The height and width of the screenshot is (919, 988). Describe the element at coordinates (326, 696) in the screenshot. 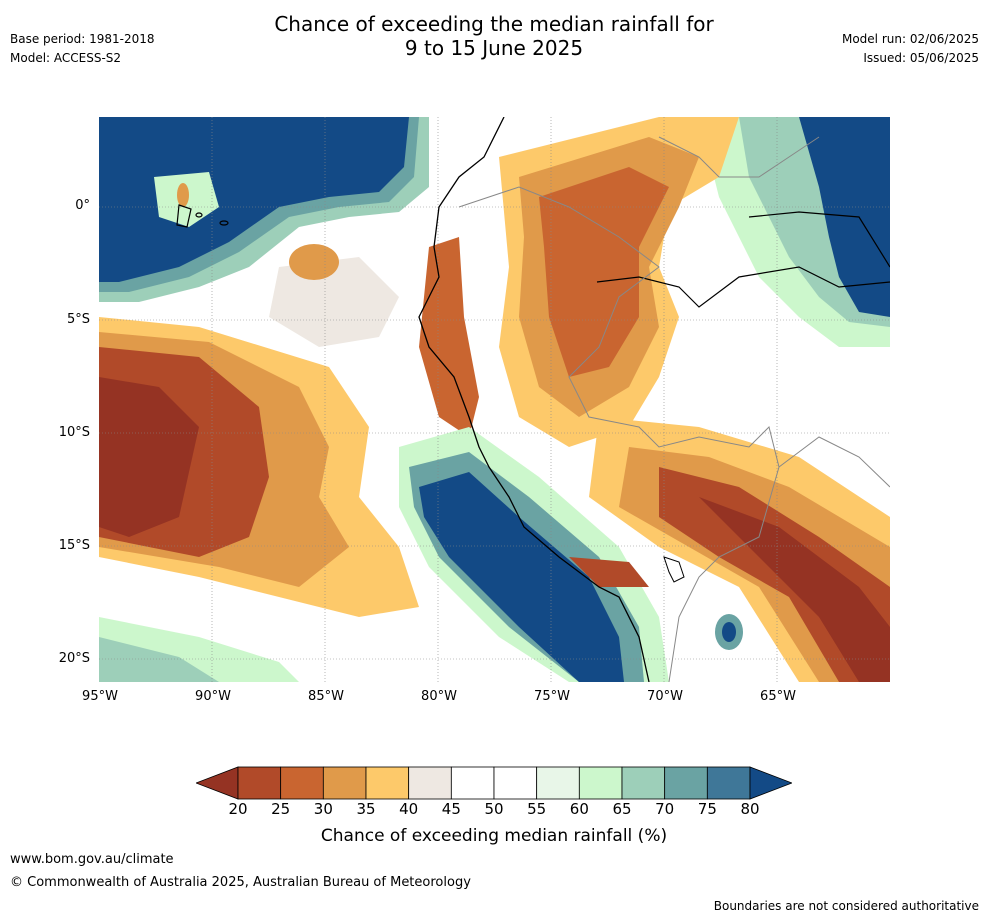

I see `lon-label-85w: 85°W` at that location.